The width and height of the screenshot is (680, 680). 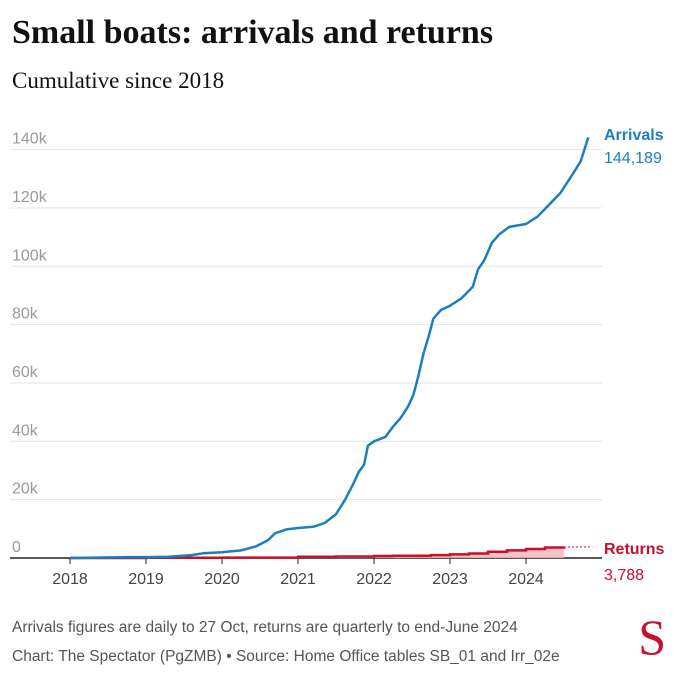 I want to click on returns-series-label: Returns, so click(x=634, y=549).